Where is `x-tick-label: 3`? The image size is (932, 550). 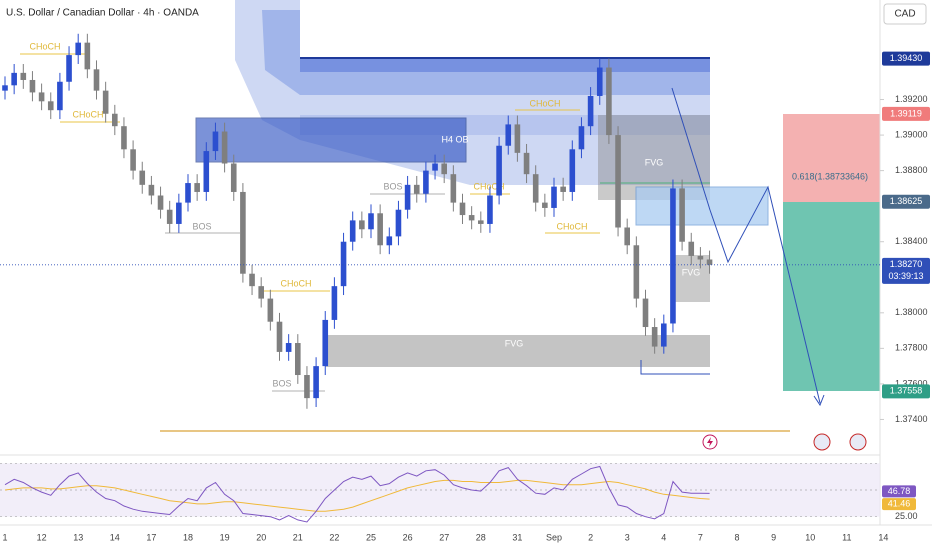
x-tick-label: 3 is located at coordinates (627, 537).